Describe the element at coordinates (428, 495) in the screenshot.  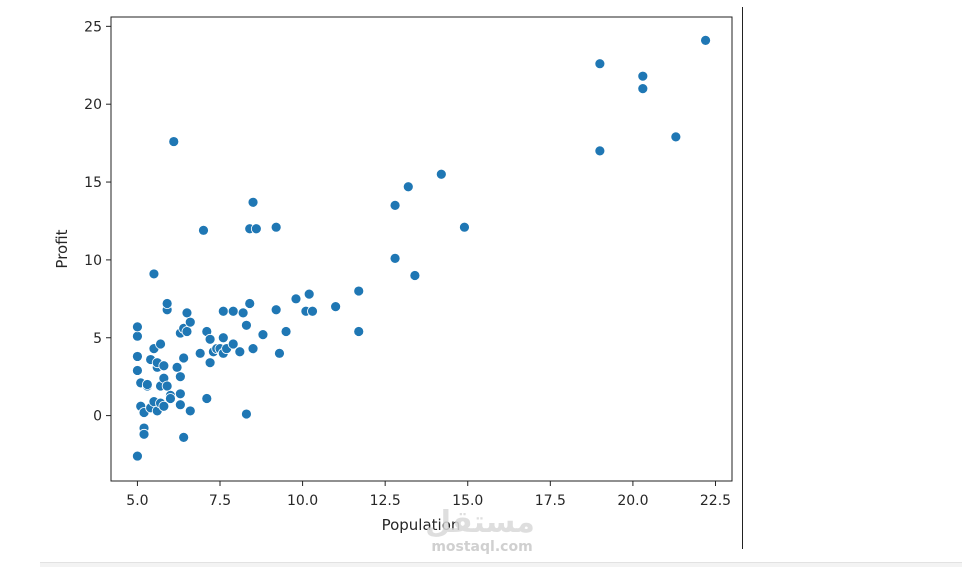
I see `x-axis-ticks: 5.0 7.5 10.0 12.5 15.0 17.5 20.0 22.5` at that location.